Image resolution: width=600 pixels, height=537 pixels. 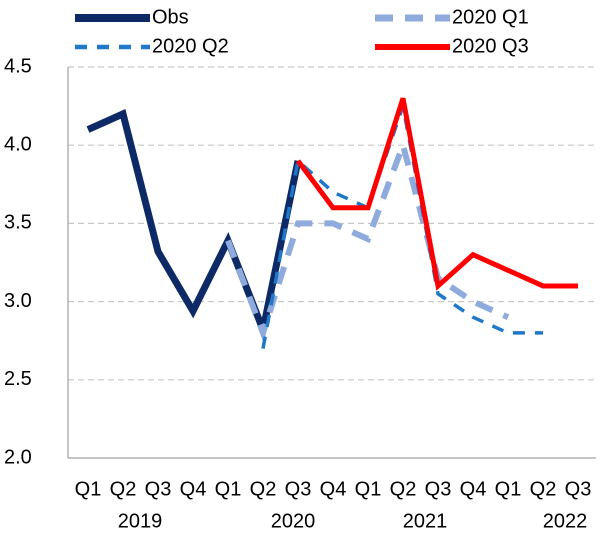 I want to click on legend-label: 2020 Q2, so click(x=190, y=46).